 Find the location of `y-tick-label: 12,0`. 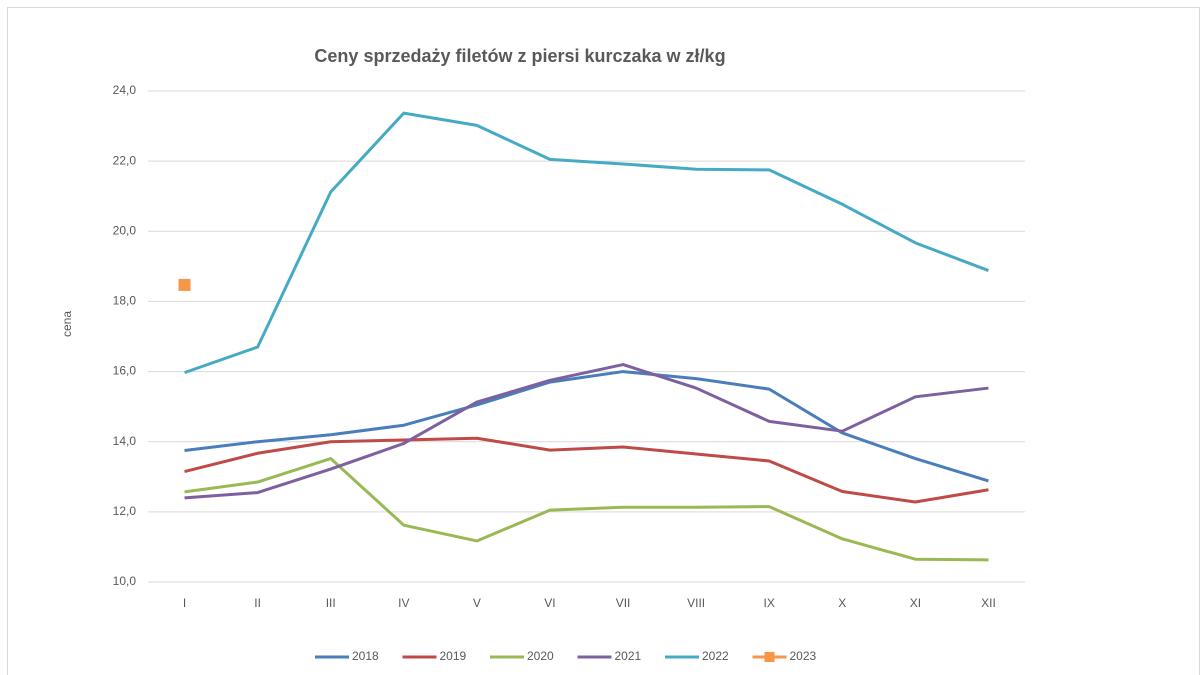

y-tick-label: 12,0 is located at coordinates (125, 511).